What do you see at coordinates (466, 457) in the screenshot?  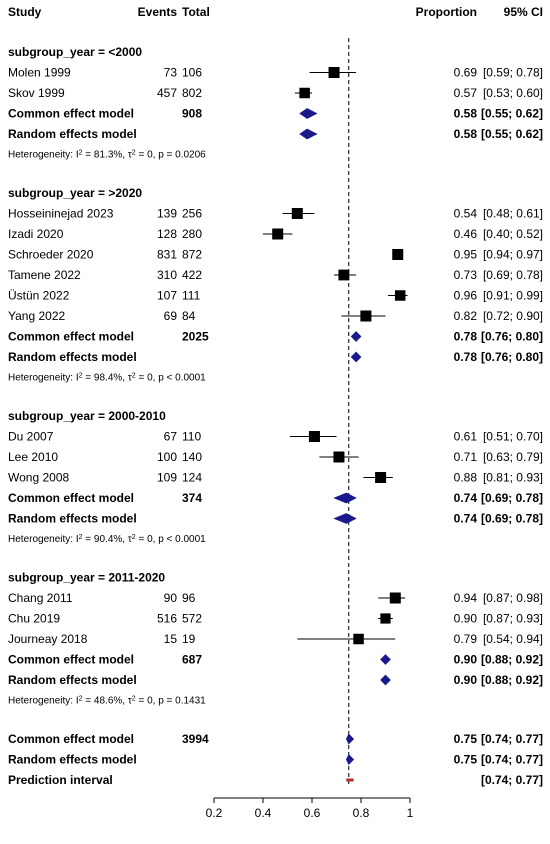 I see `proportion-value: 0.71` at bounding box center [466, 457].